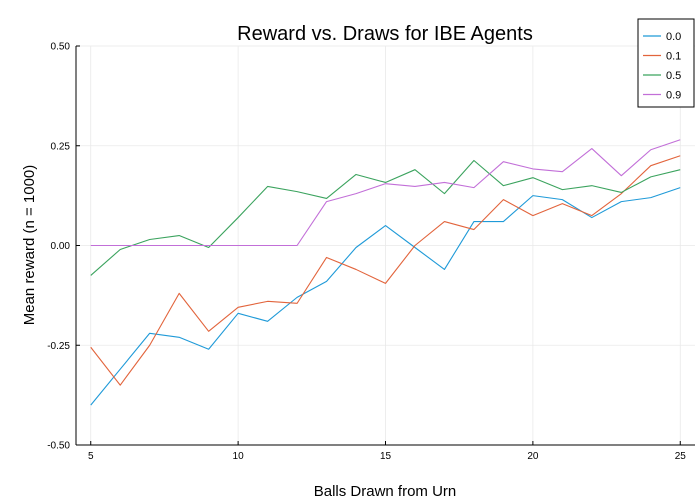 The height and width of the screenshot is (500, 700). What do you see at coordinates (61, 47) in the screenshot?
I see `y-tick-label: 0.50` at bounding box center [61, 47].